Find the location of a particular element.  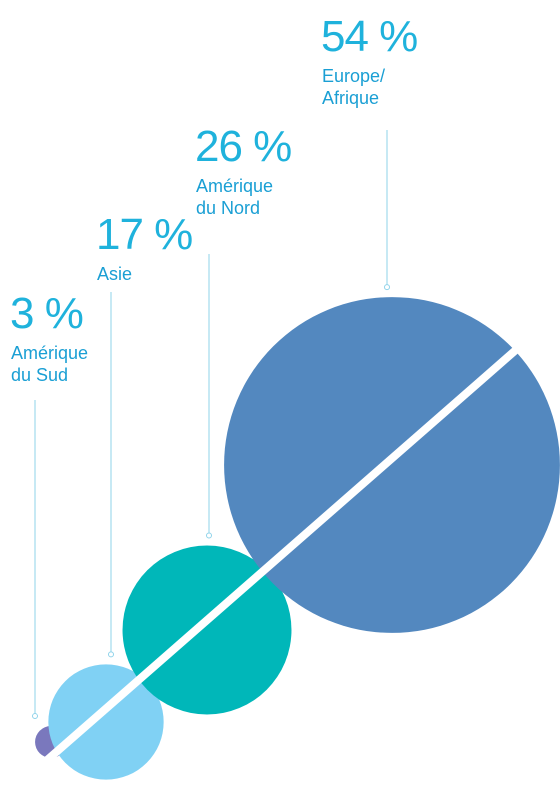

category-label: Amérique du Sud is located at coordinates (50, 364).